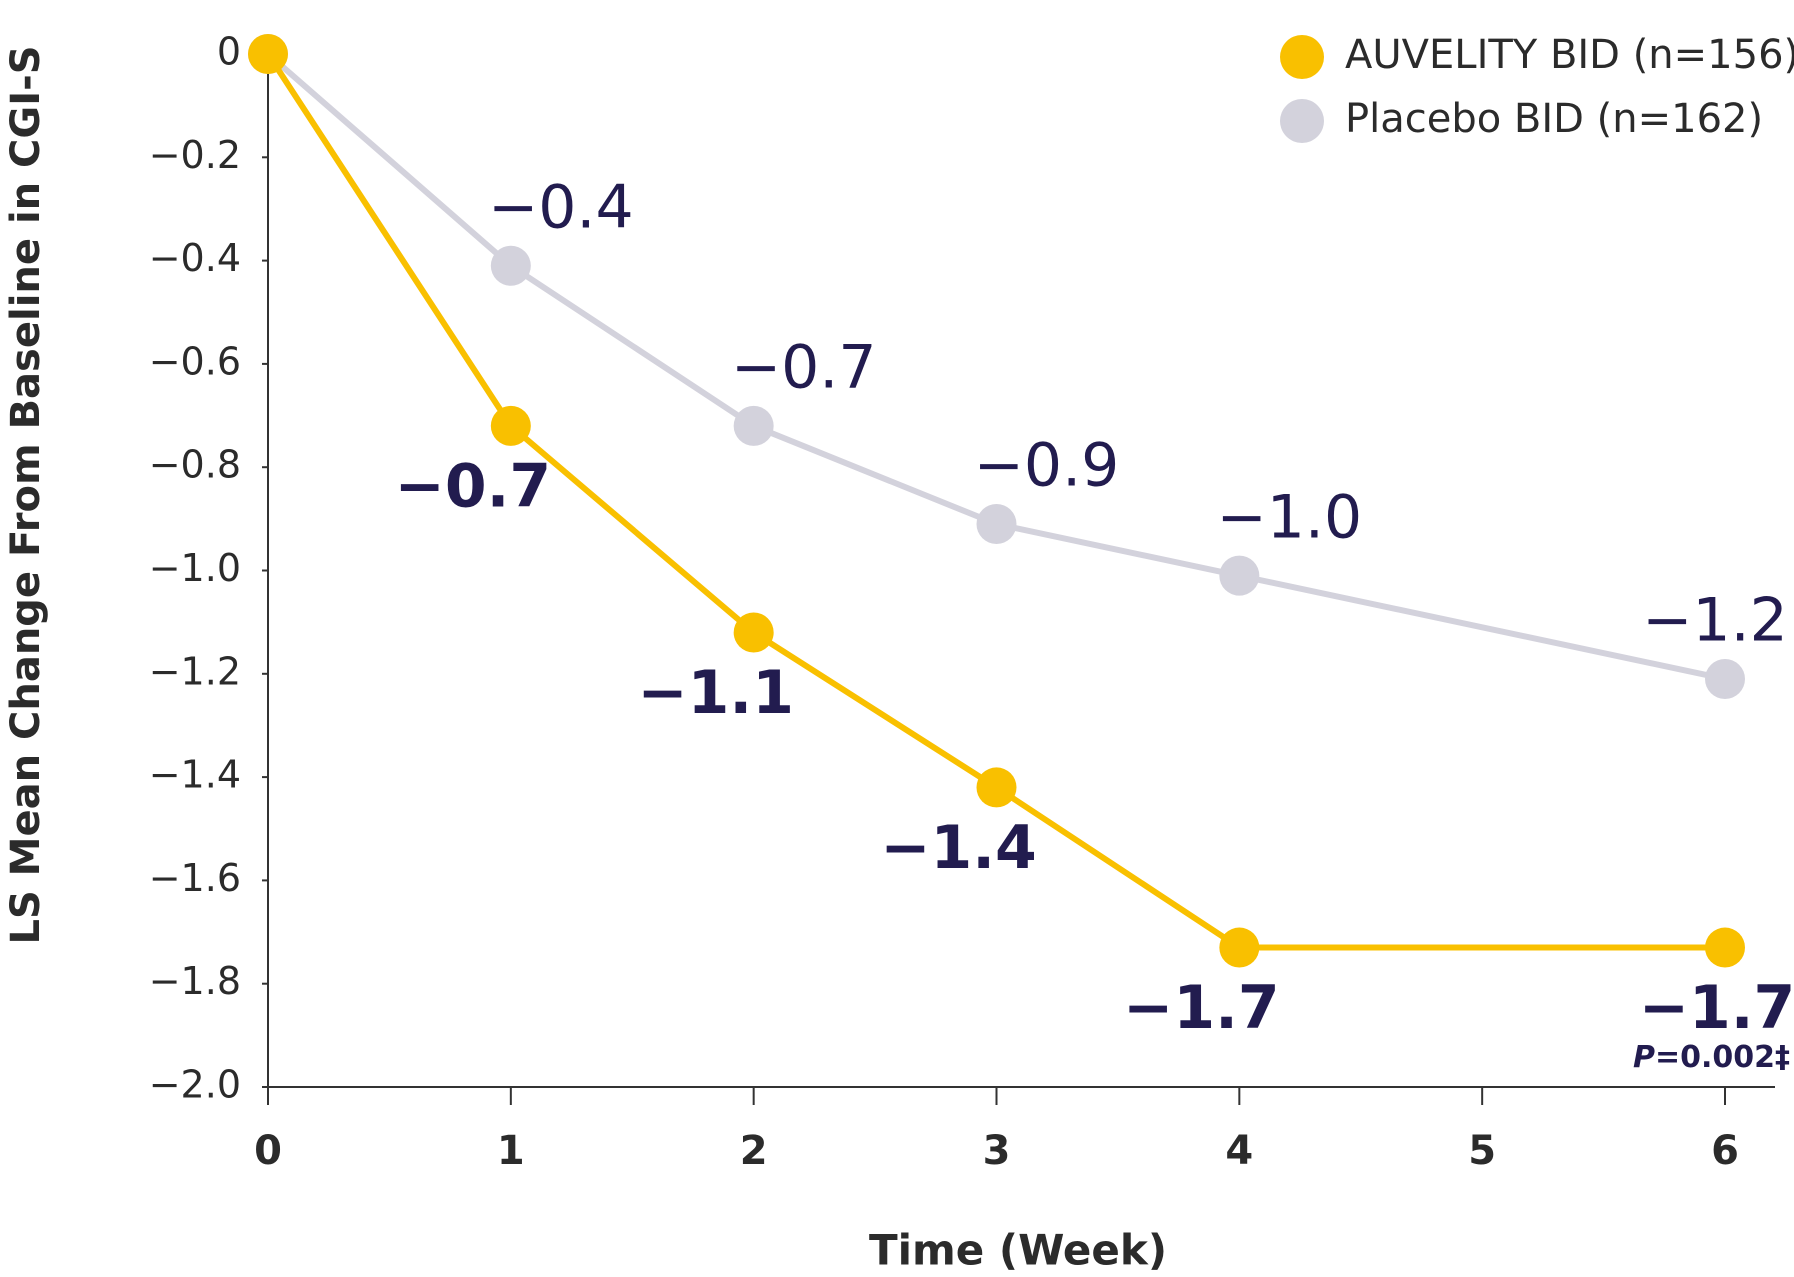 This screenshot has height=1277, width=1794. What do you see at coordinates (195, 568) in the screenshot?
I see `y-tick-label: −1.0` at bounding box center [195, 568].